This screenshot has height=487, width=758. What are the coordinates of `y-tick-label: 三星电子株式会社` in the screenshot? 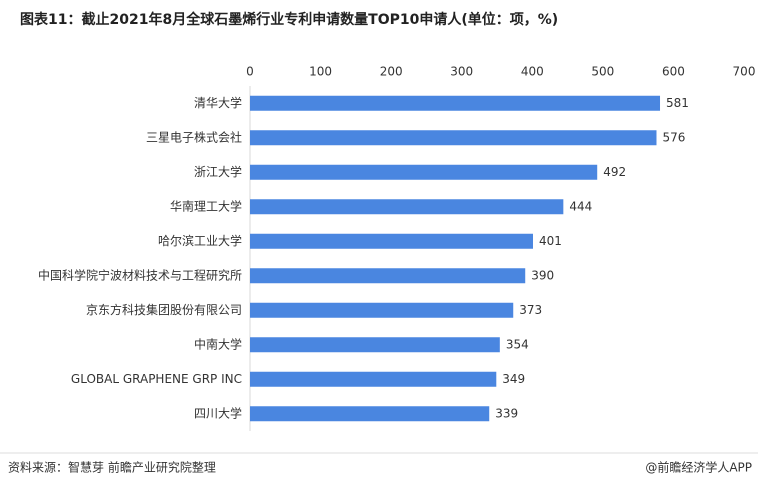 It's located at (194, 136).